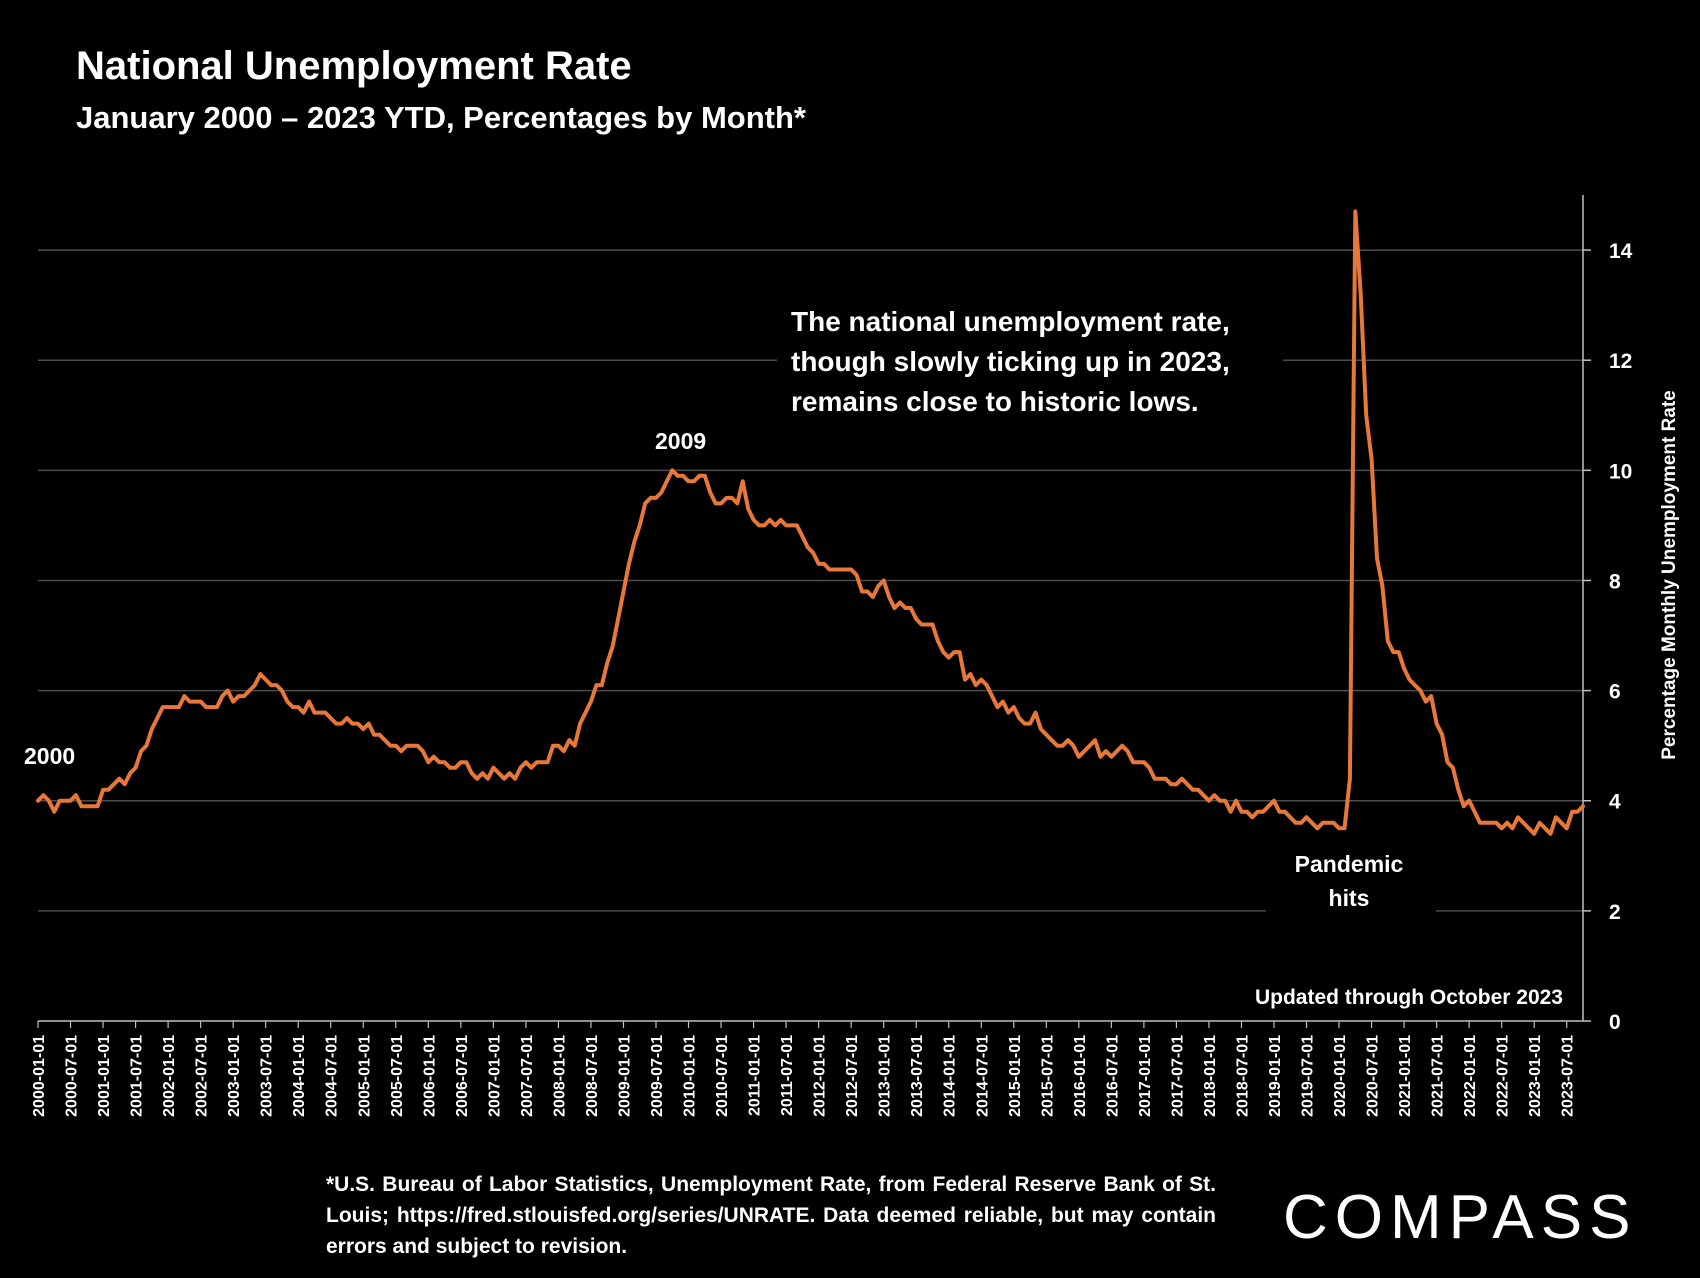 The height and width of the screenshot is (1278, 1700). What do you see at coordinates (995, 401) in the screenshot?
I see `annotation-message-line3: remains close to historic lows.` at bounding box center [995, 401].